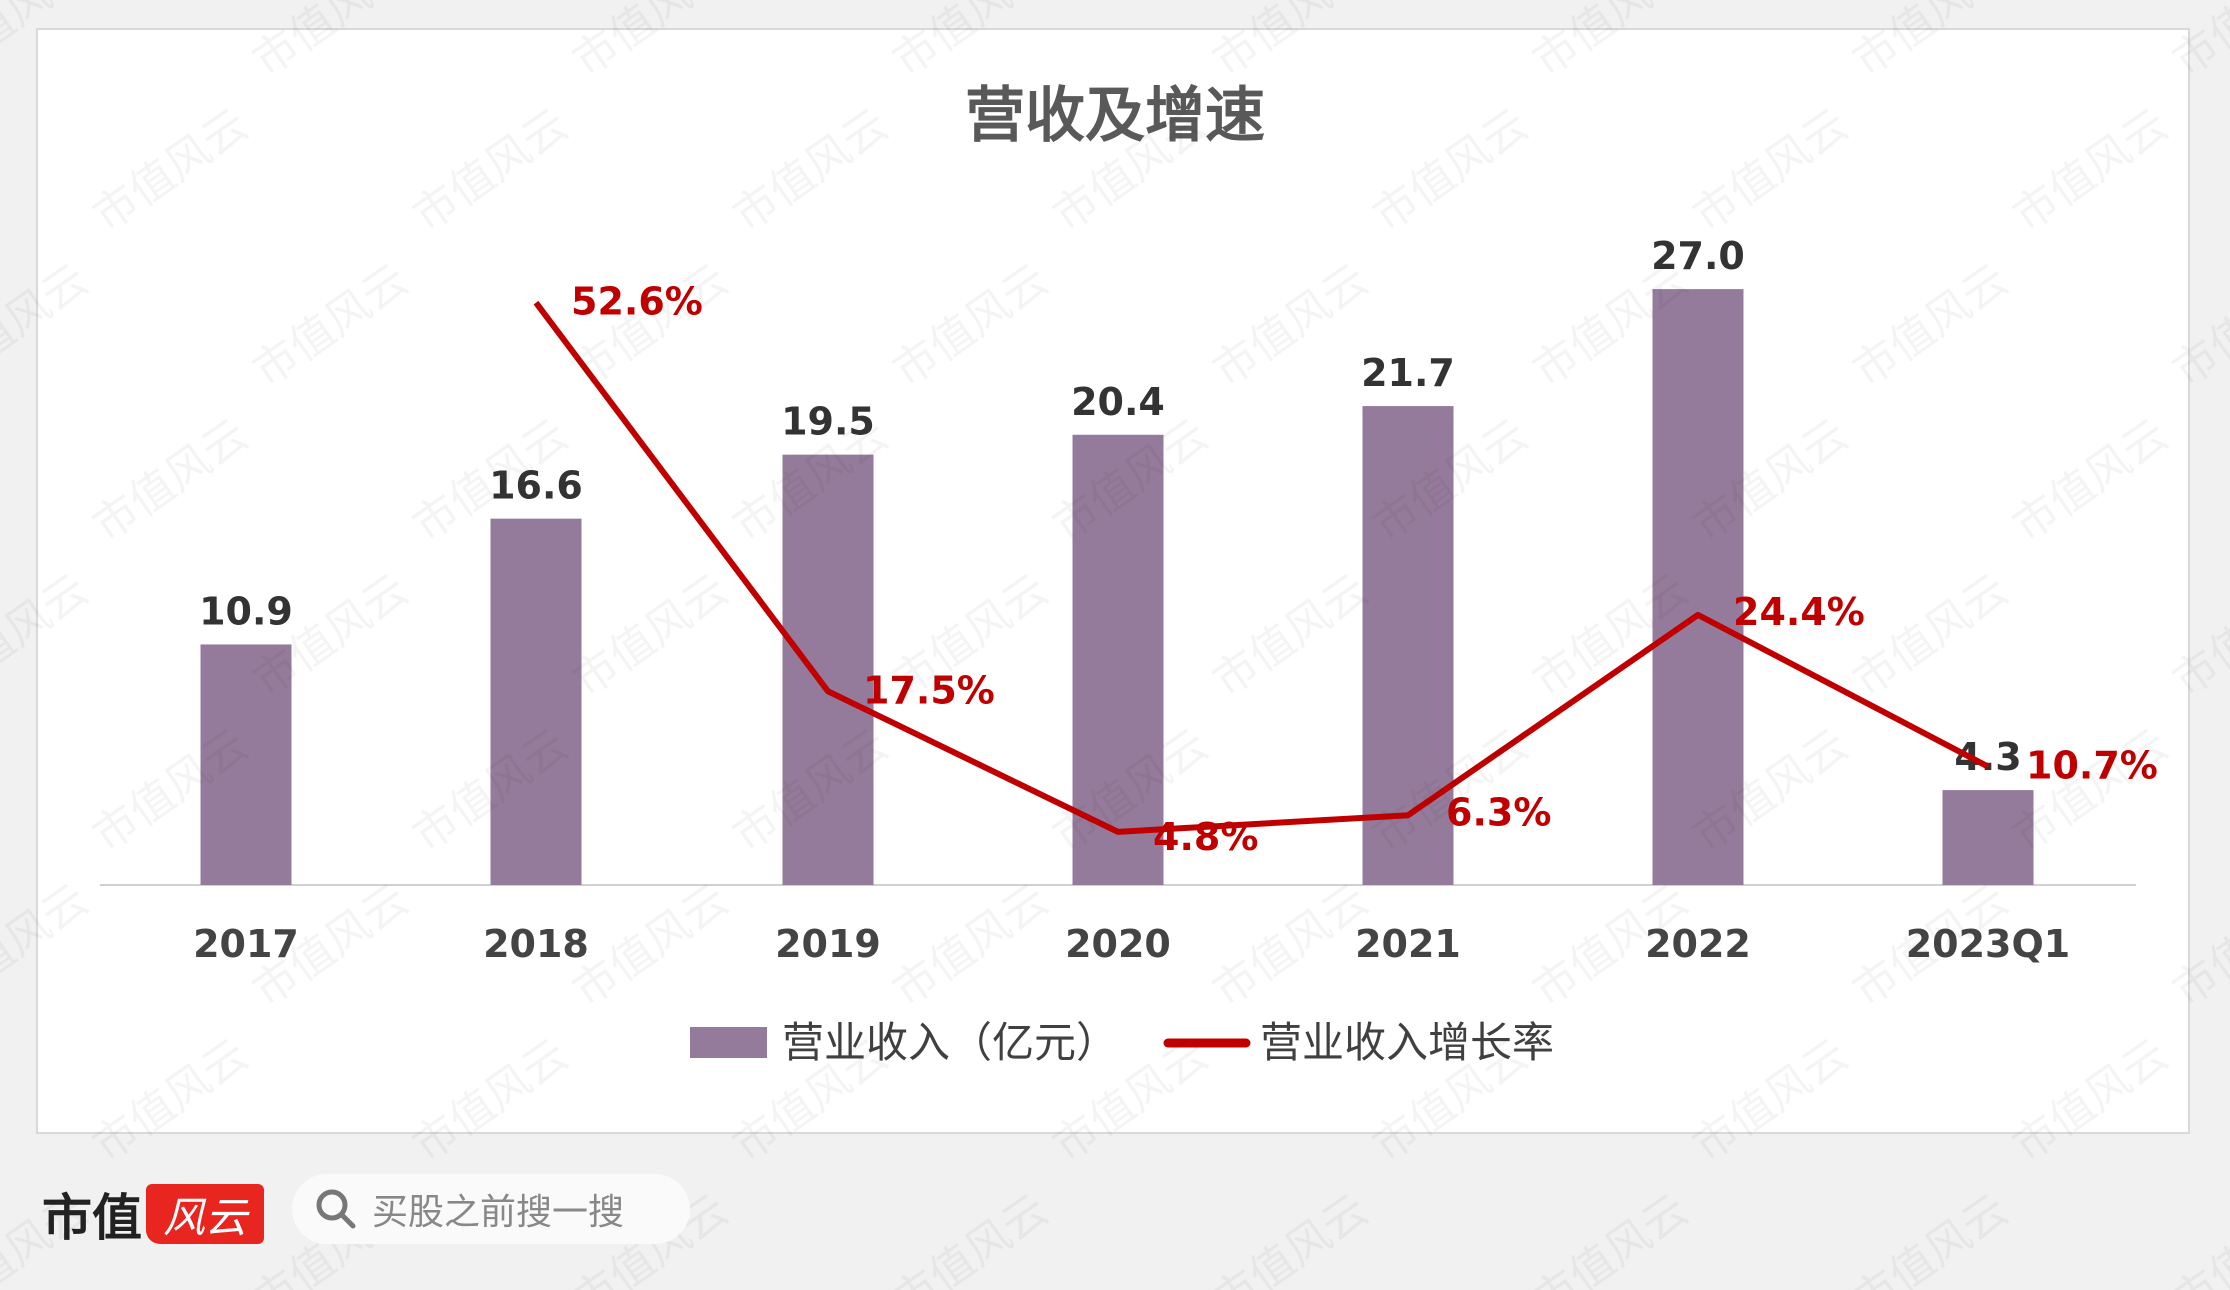 This screenshot has width=2230, height=1290. What do you see at coordinates (92, 1217) in the screenshot?
I see `logo-text: 市值` at bounding box center [92, 1217].